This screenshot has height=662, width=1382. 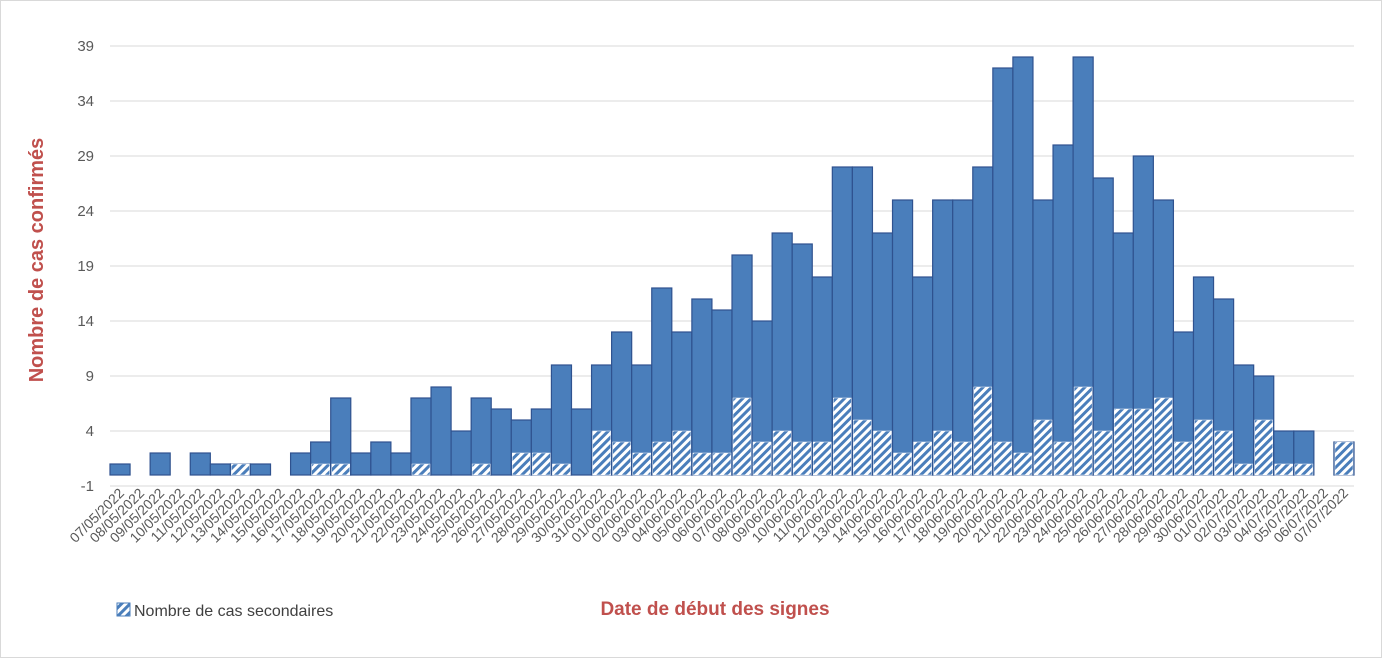 What do you see at coordinates (85, 101) in the screenshot?
I see `y-tick-label: 34` at bounding box center [85, 101].